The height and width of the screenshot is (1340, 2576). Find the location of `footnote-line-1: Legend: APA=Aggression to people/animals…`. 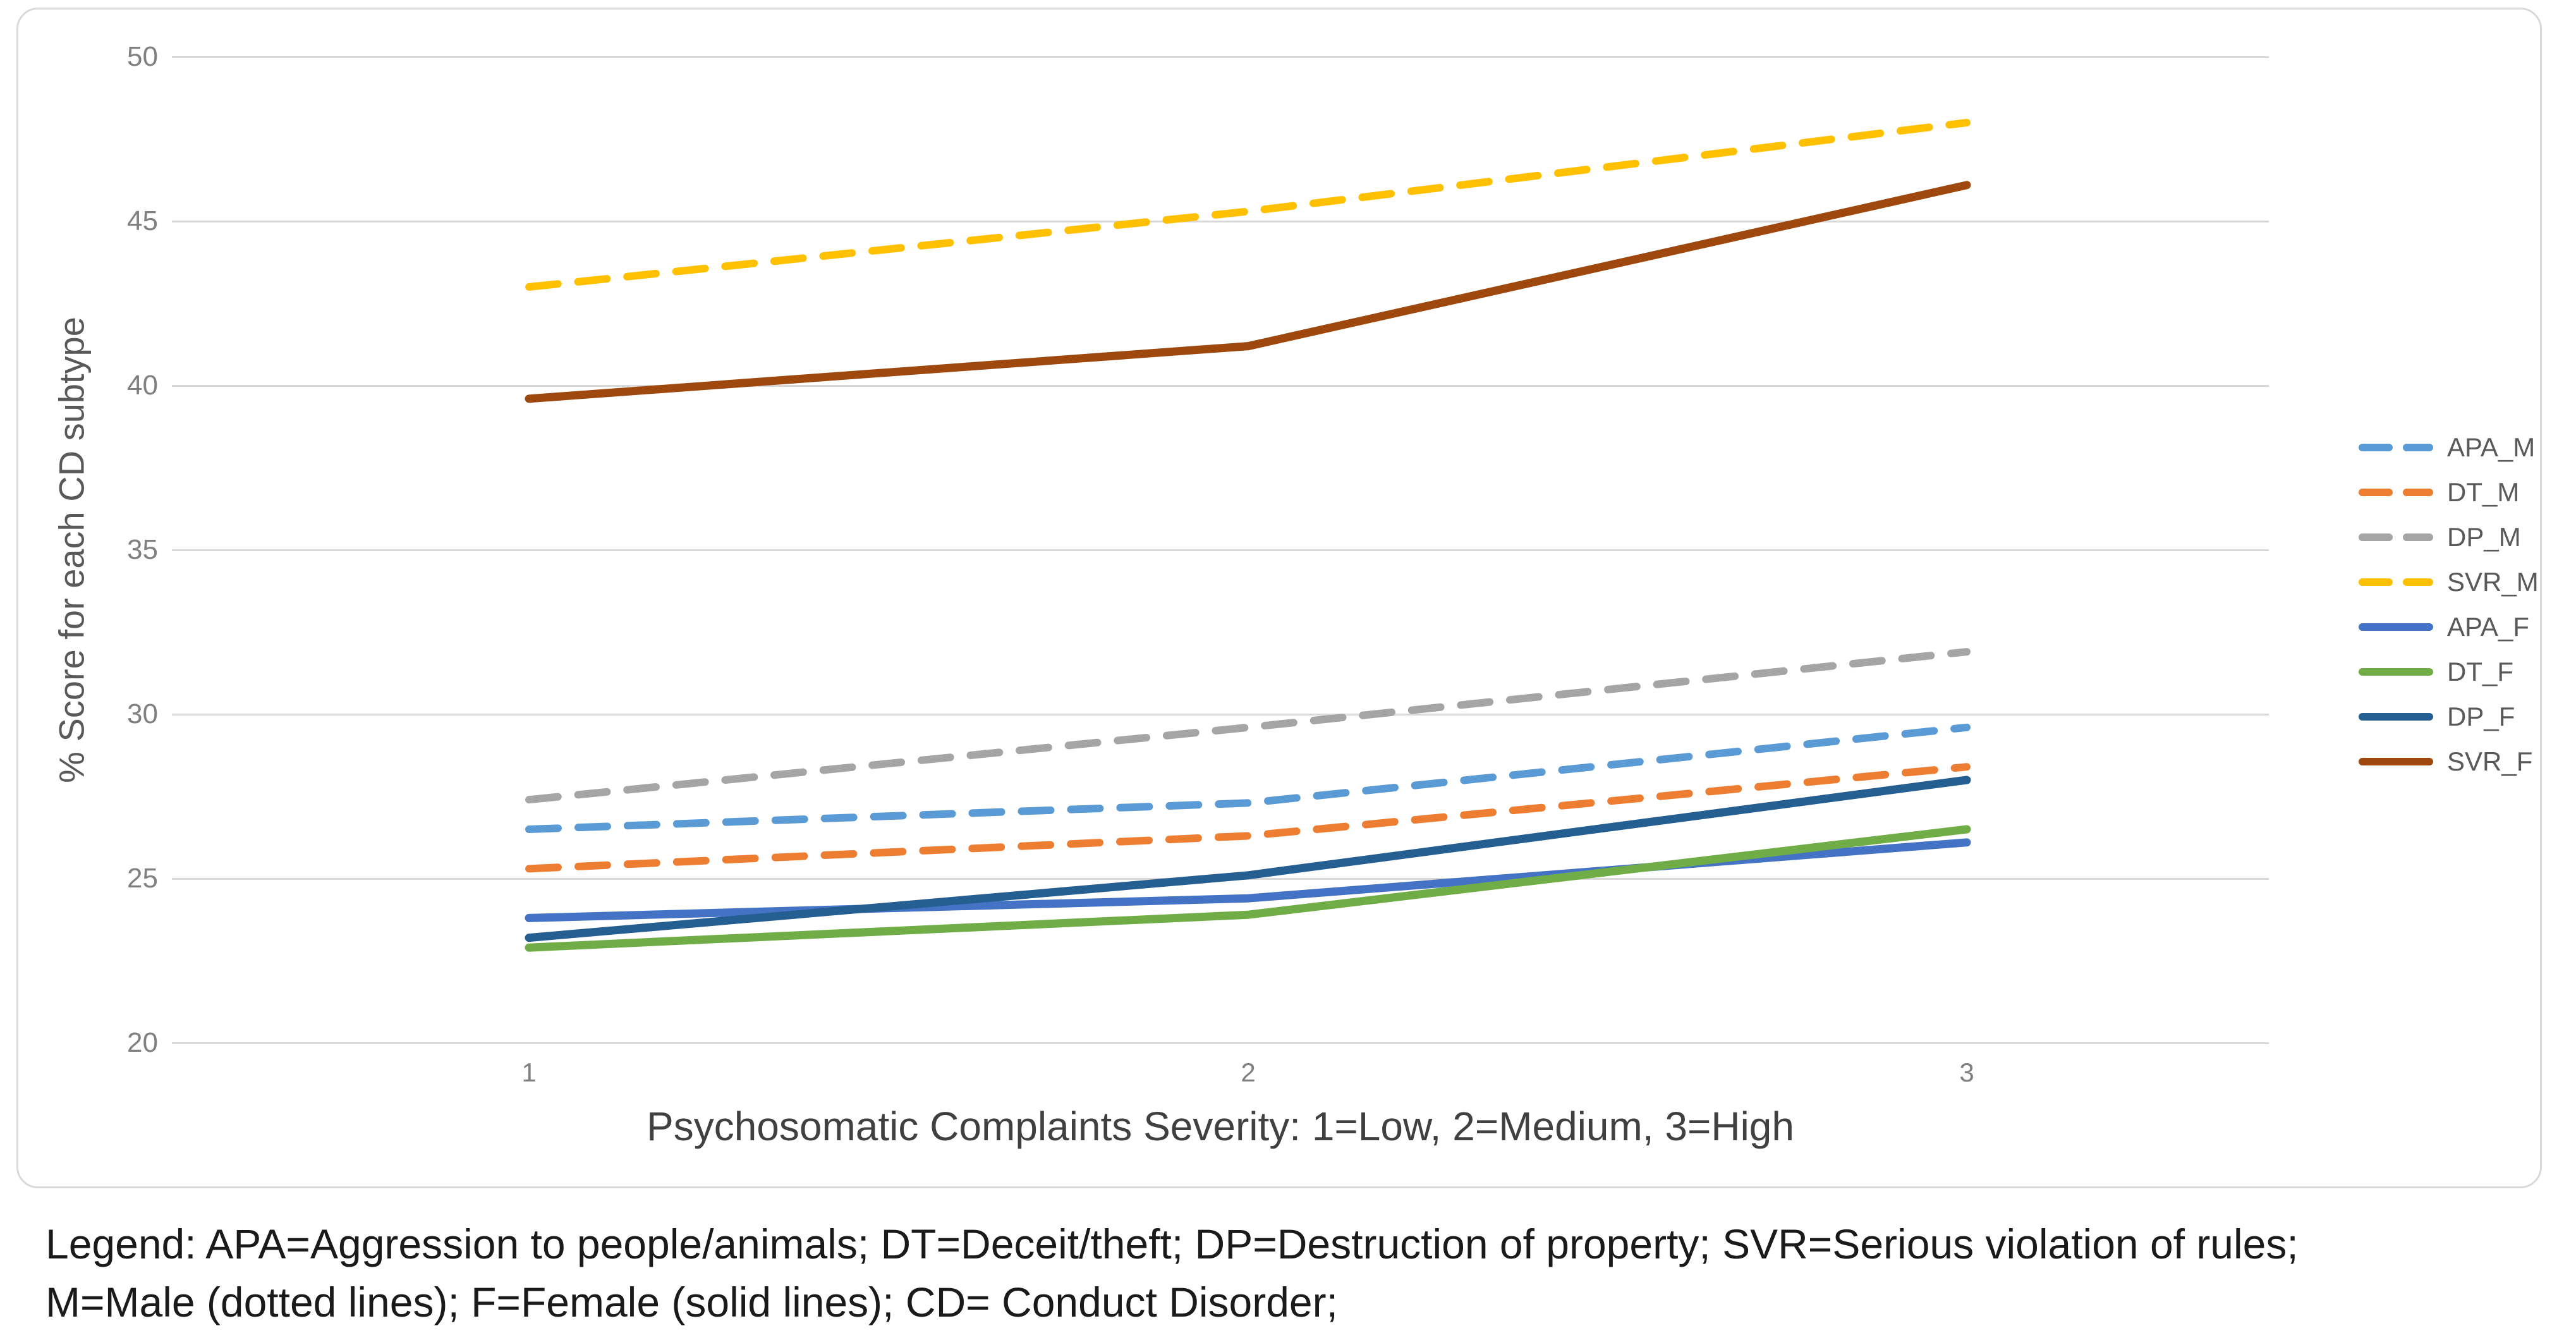

footnote-line-1: Legend: APA=Aggression to people/animals… is located at coordinates (1172, 1244).